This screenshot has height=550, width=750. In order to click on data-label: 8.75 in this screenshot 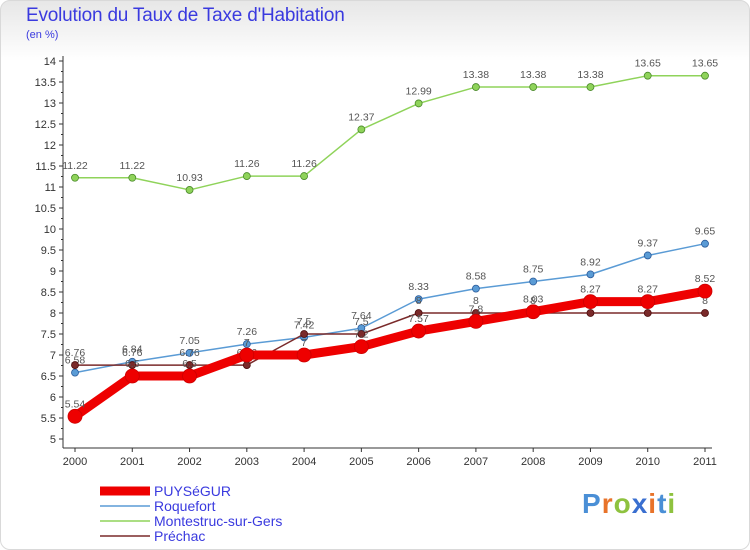, I will do `click(533, 270)`.